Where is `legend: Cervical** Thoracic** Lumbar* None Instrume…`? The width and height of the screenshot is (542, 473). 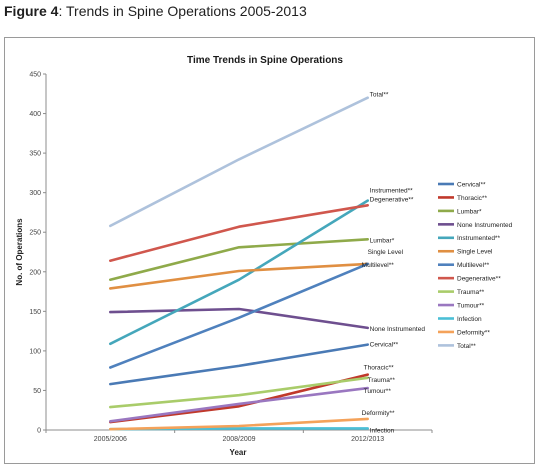
legend: Cervical** Thoracic** Lumbar* None Instrume… is located at coordinates (475, 265).